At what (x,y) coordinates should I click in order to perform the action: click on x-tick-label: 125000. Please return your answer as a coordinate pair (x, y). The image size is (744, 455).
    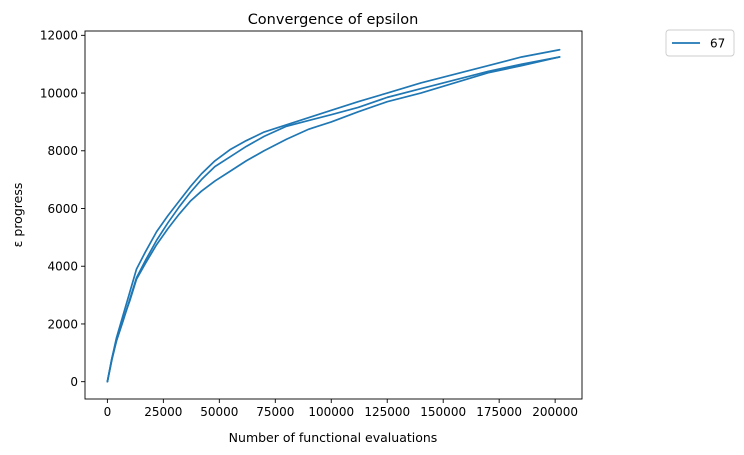
    Looking at the image, I should click on (387, 412).